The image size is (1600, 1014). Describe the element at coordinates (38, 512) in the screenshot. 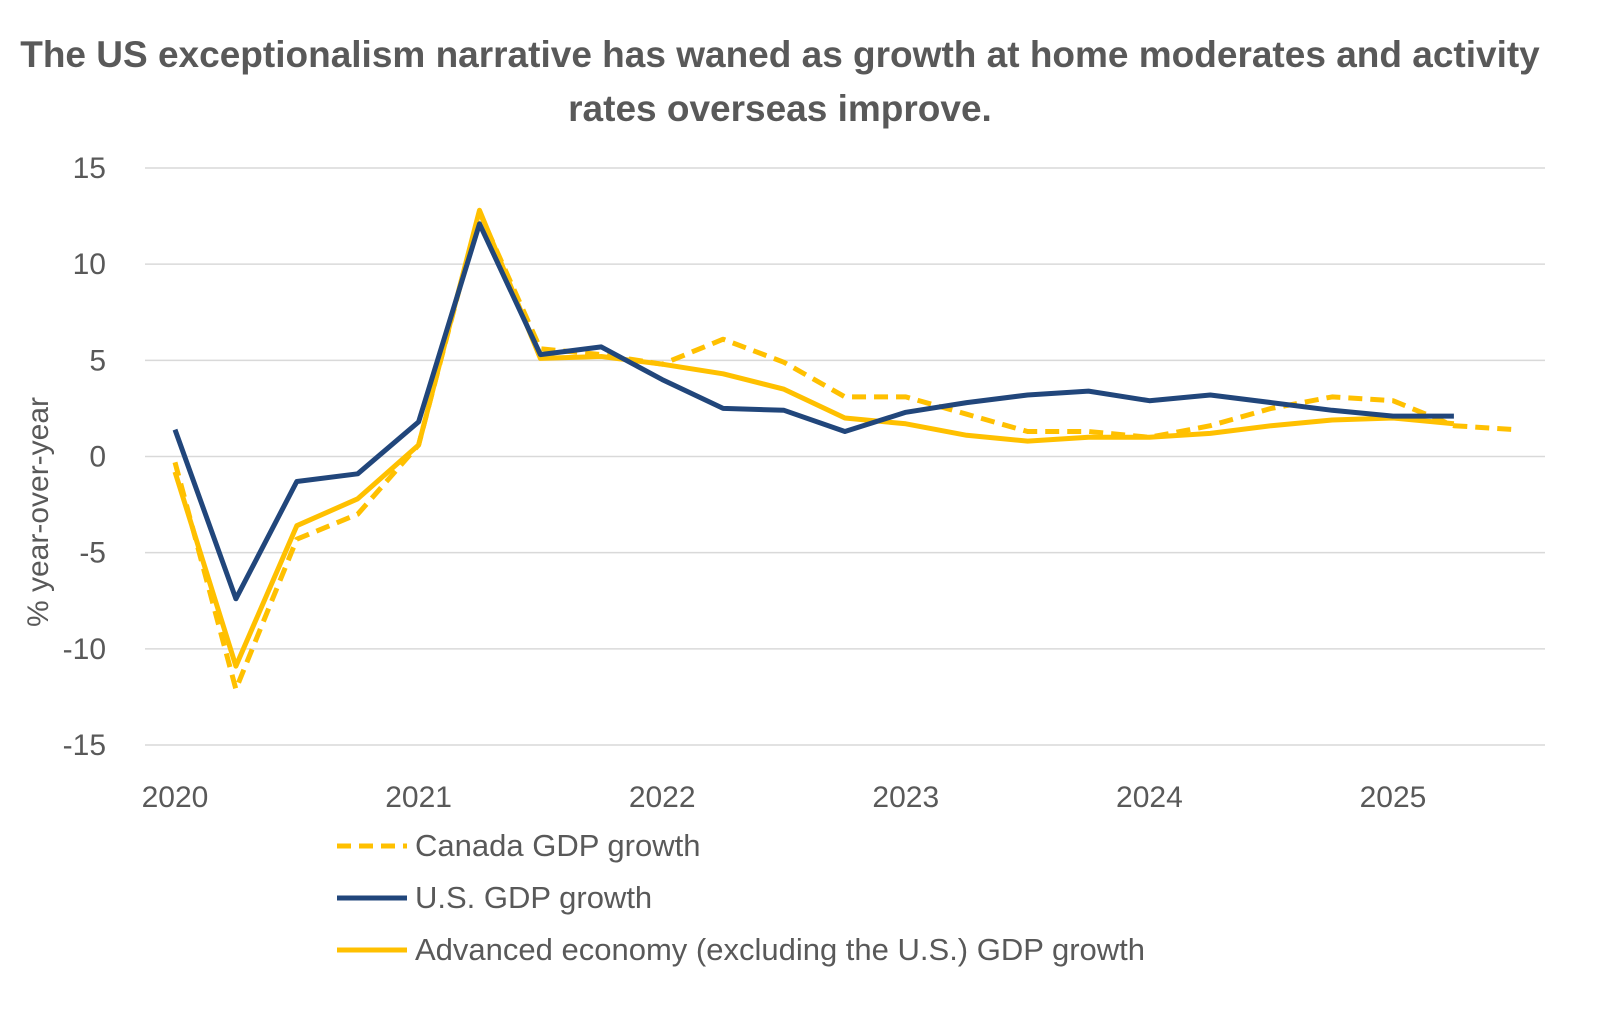

I see `y-axis-label: % year-over-year` at that location.